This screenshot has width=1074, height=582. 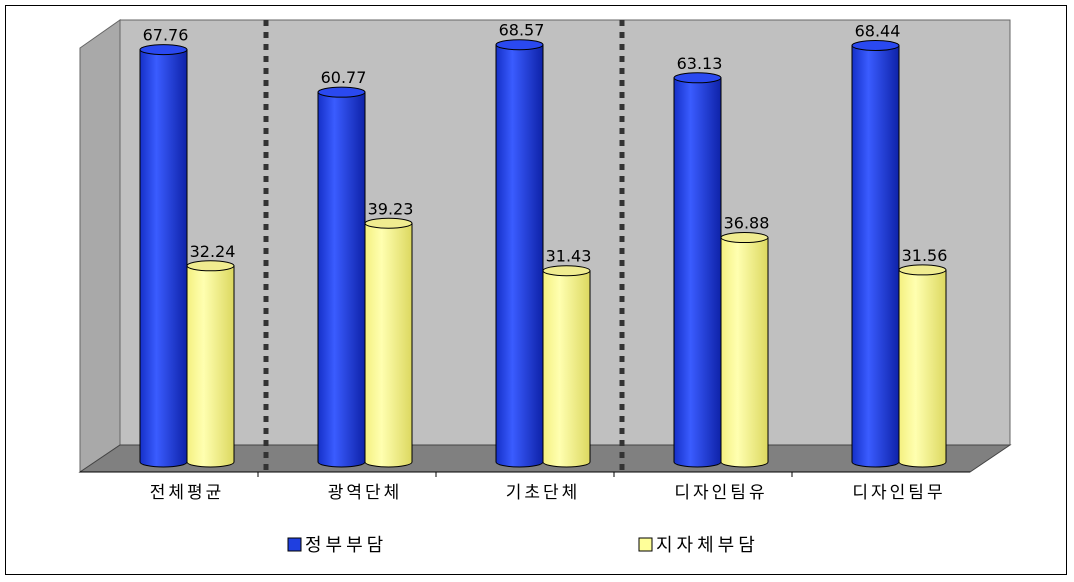 What do you see at coordinates (391, 208) in the screenshot?
I see `value-label: 39.23` at bounding box center [391, 208].